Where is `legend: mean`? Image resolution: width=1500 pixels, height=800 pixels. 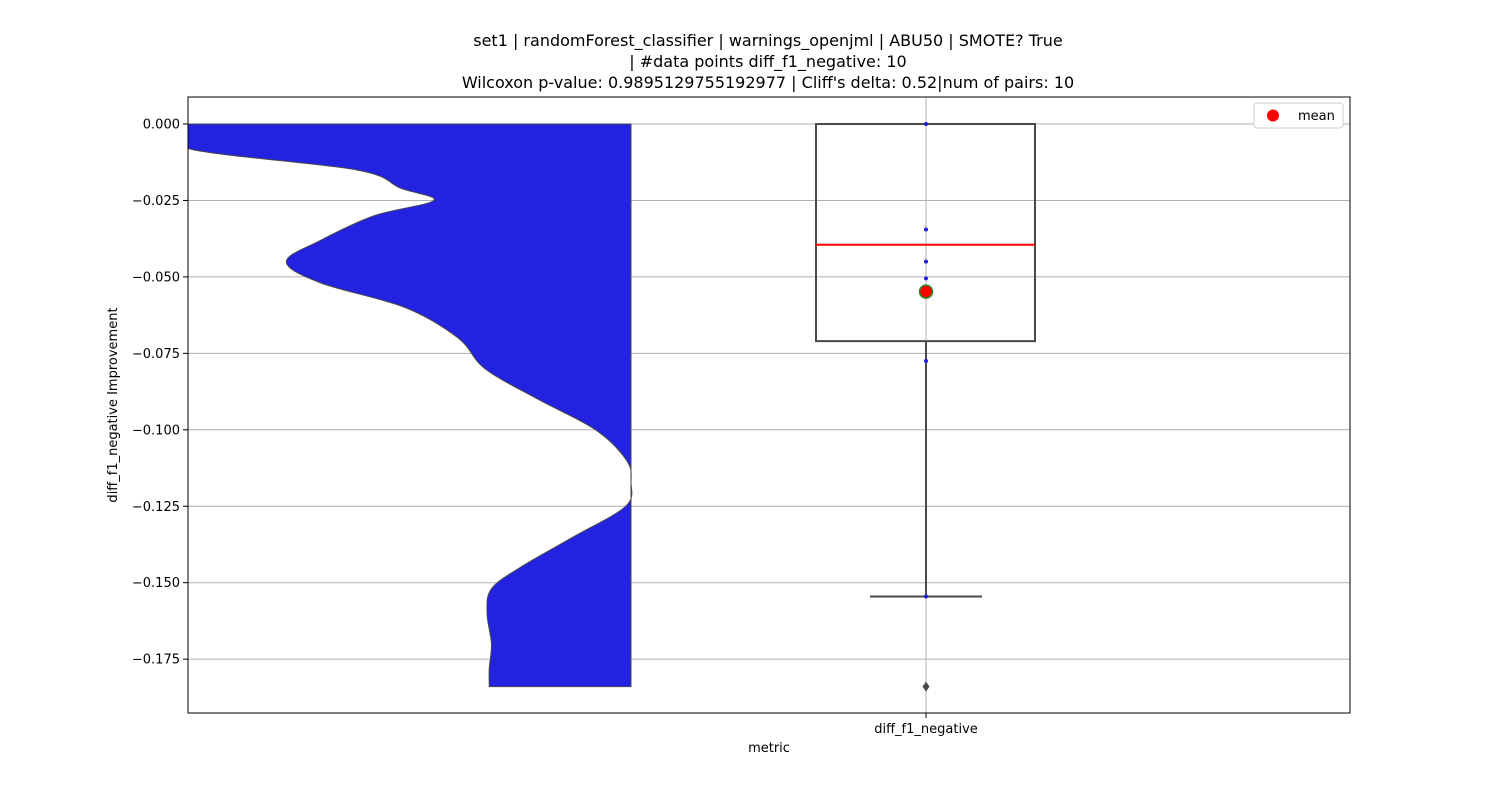
legend: mean is located at coordinates (1298, 115).